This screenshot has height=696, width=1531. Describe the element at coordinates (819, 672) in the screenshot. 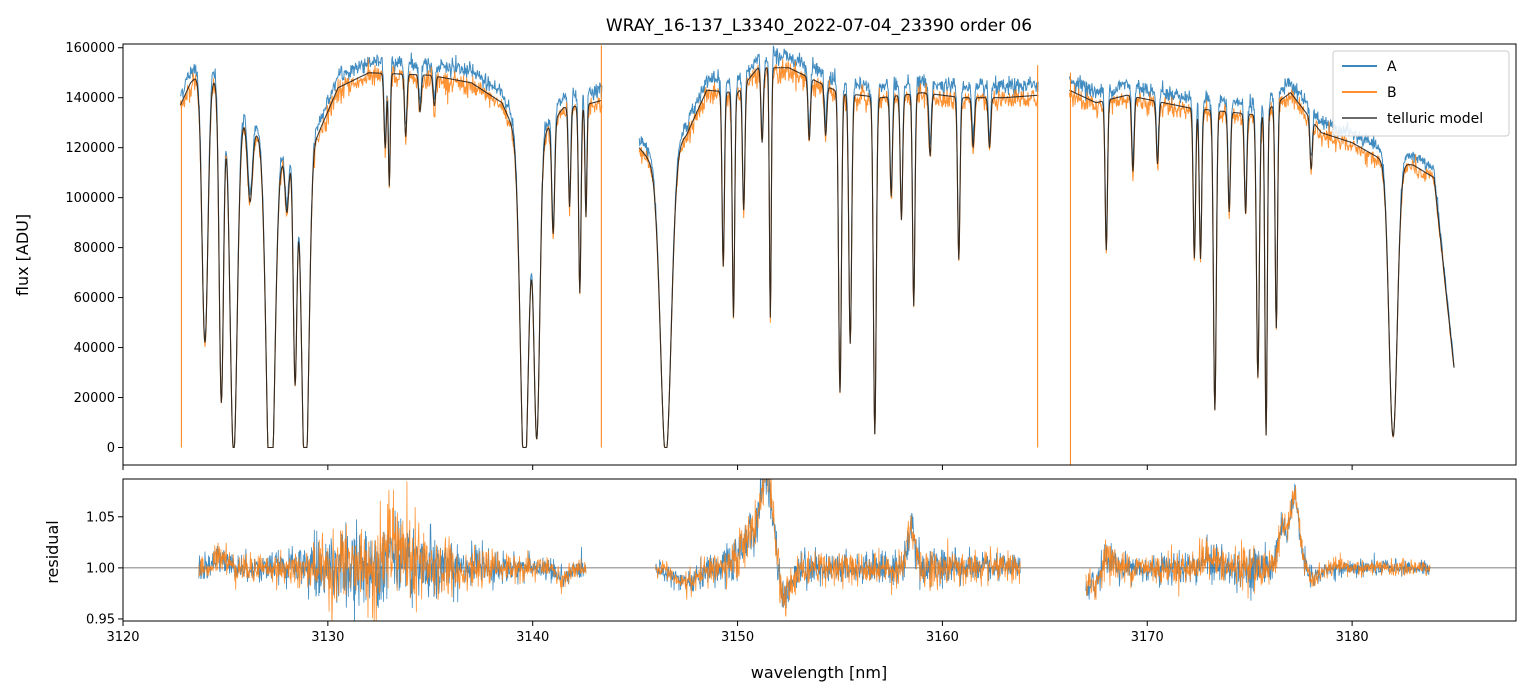

I see `x-axis-label: wavelength [nm]` at that location.